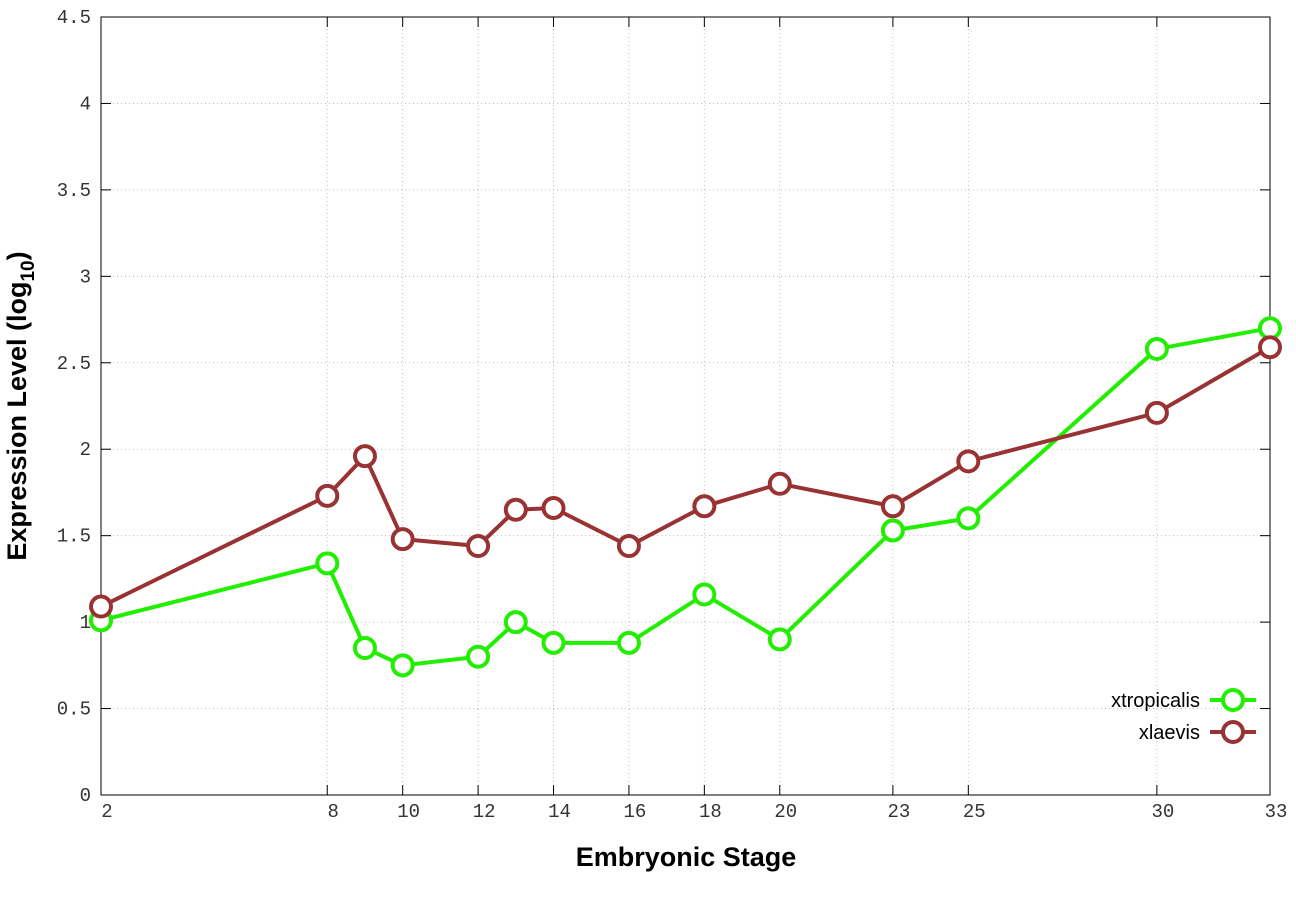 The width and height of the screenshot is (1296, 907). Describe the element at coordinates (484, 812) in the screenshot. I see `x-tick-label: 12` at that location.